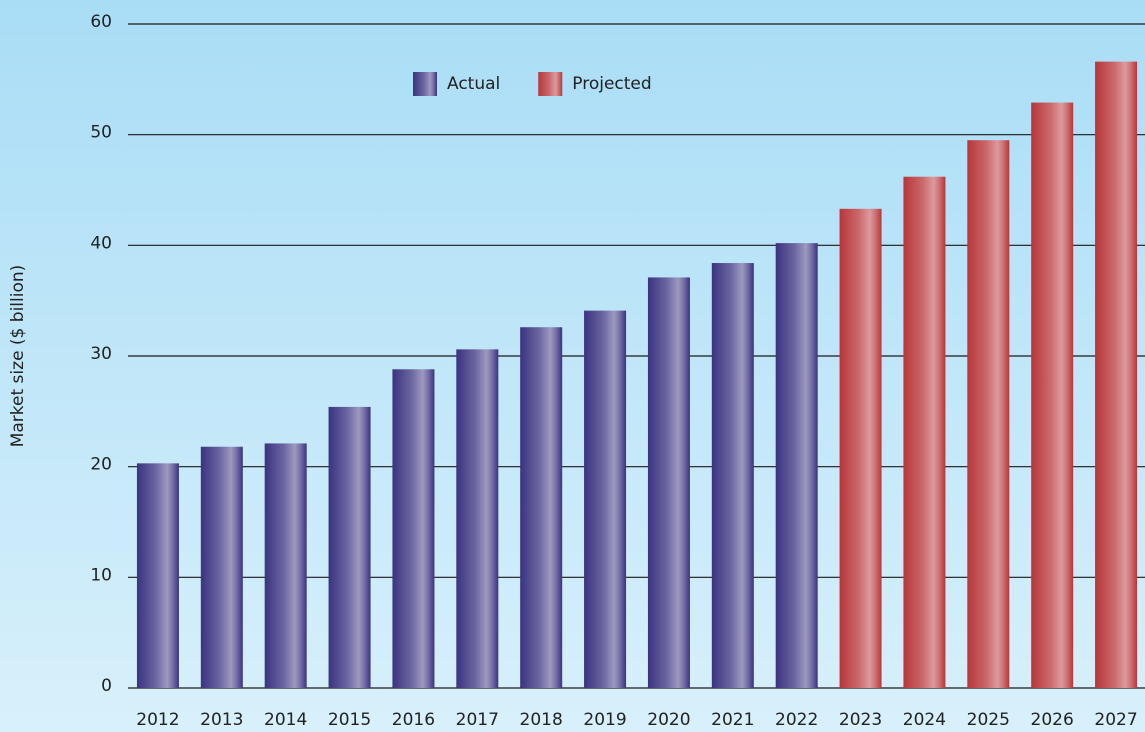 The width and height of the screenshot is (1145, 732). Describe the element at coordinates (541, 720) in the screenshot. I see `x-tick-label: 2018` at that location.